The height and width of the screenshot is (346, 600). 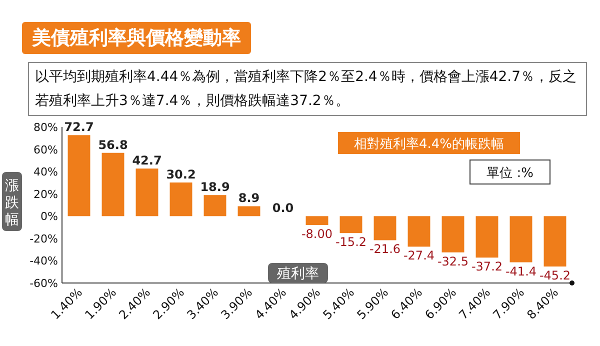 I want to click on y-axis-title: 漲跌幅, so click(x=12, y=203).